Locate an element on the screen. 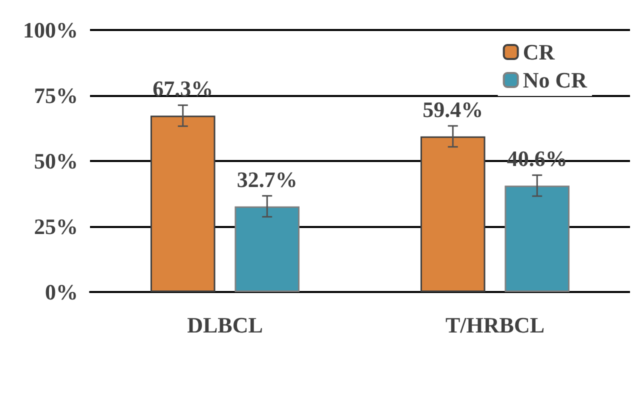 This screenshot has width=638, height=400. y-tick-label: 25% is located at coordinates (56, 226).